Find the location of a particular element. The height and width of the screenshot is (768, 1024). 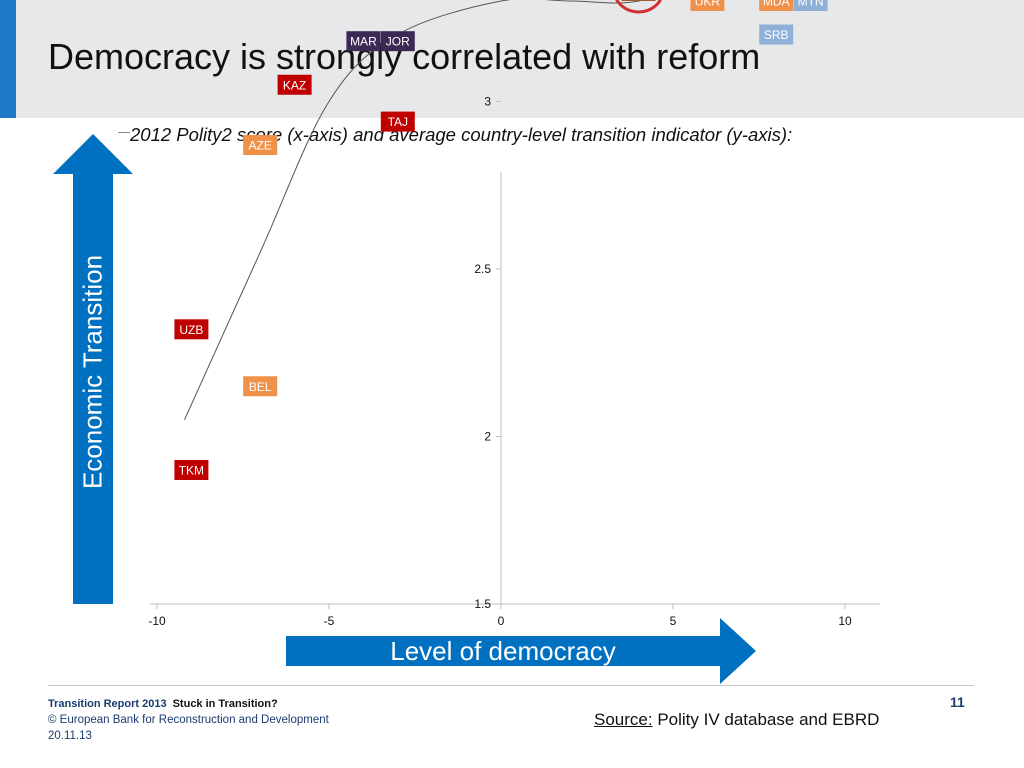

data-label-mda: MDA is located at coordinates (776, 4).